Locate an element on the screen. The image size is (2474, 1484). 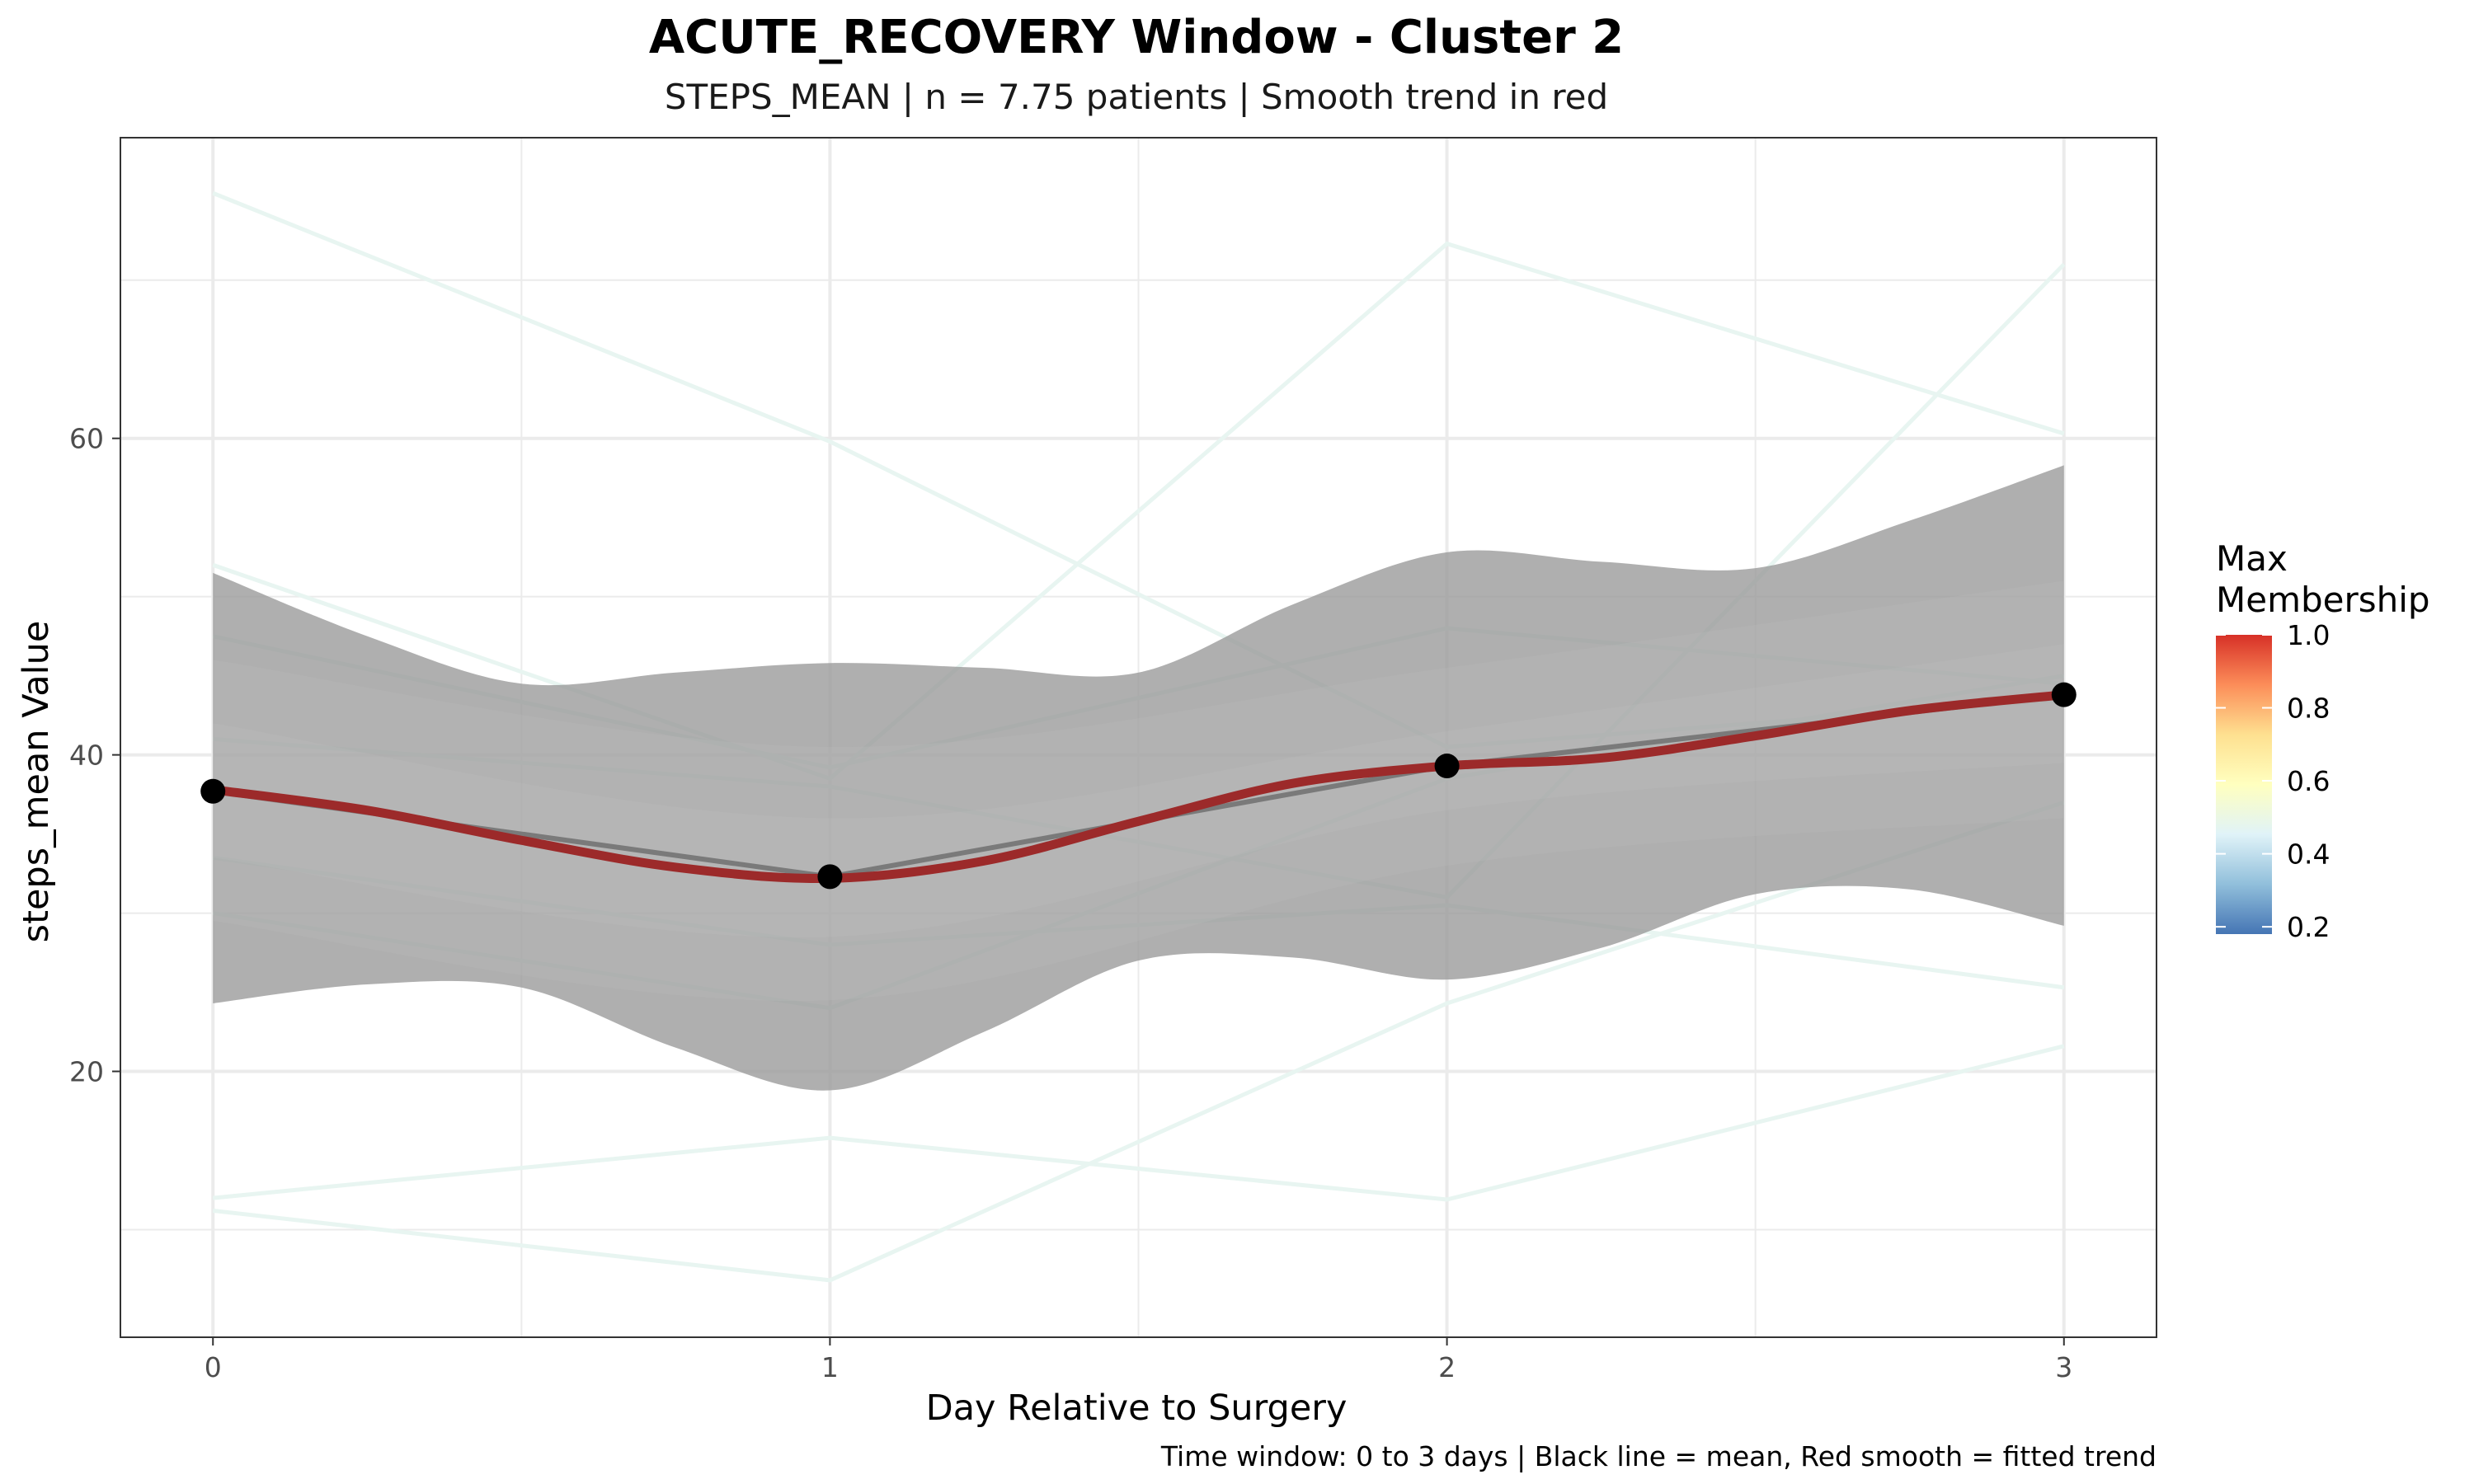
chart-title: ACUTE_RECOVERY Window - Cluster 2 is located at coordinates (1136, 37).